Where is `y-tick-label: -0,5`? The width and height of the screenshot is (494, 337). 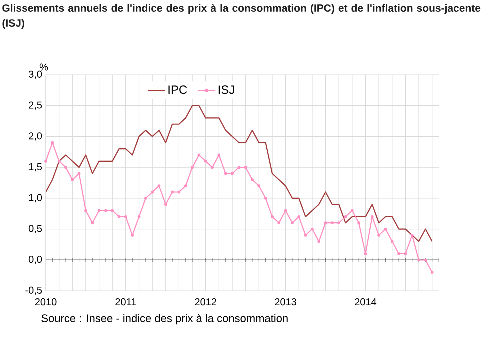 y-tick-label: -0,5 is located at coordinates (34, 291).